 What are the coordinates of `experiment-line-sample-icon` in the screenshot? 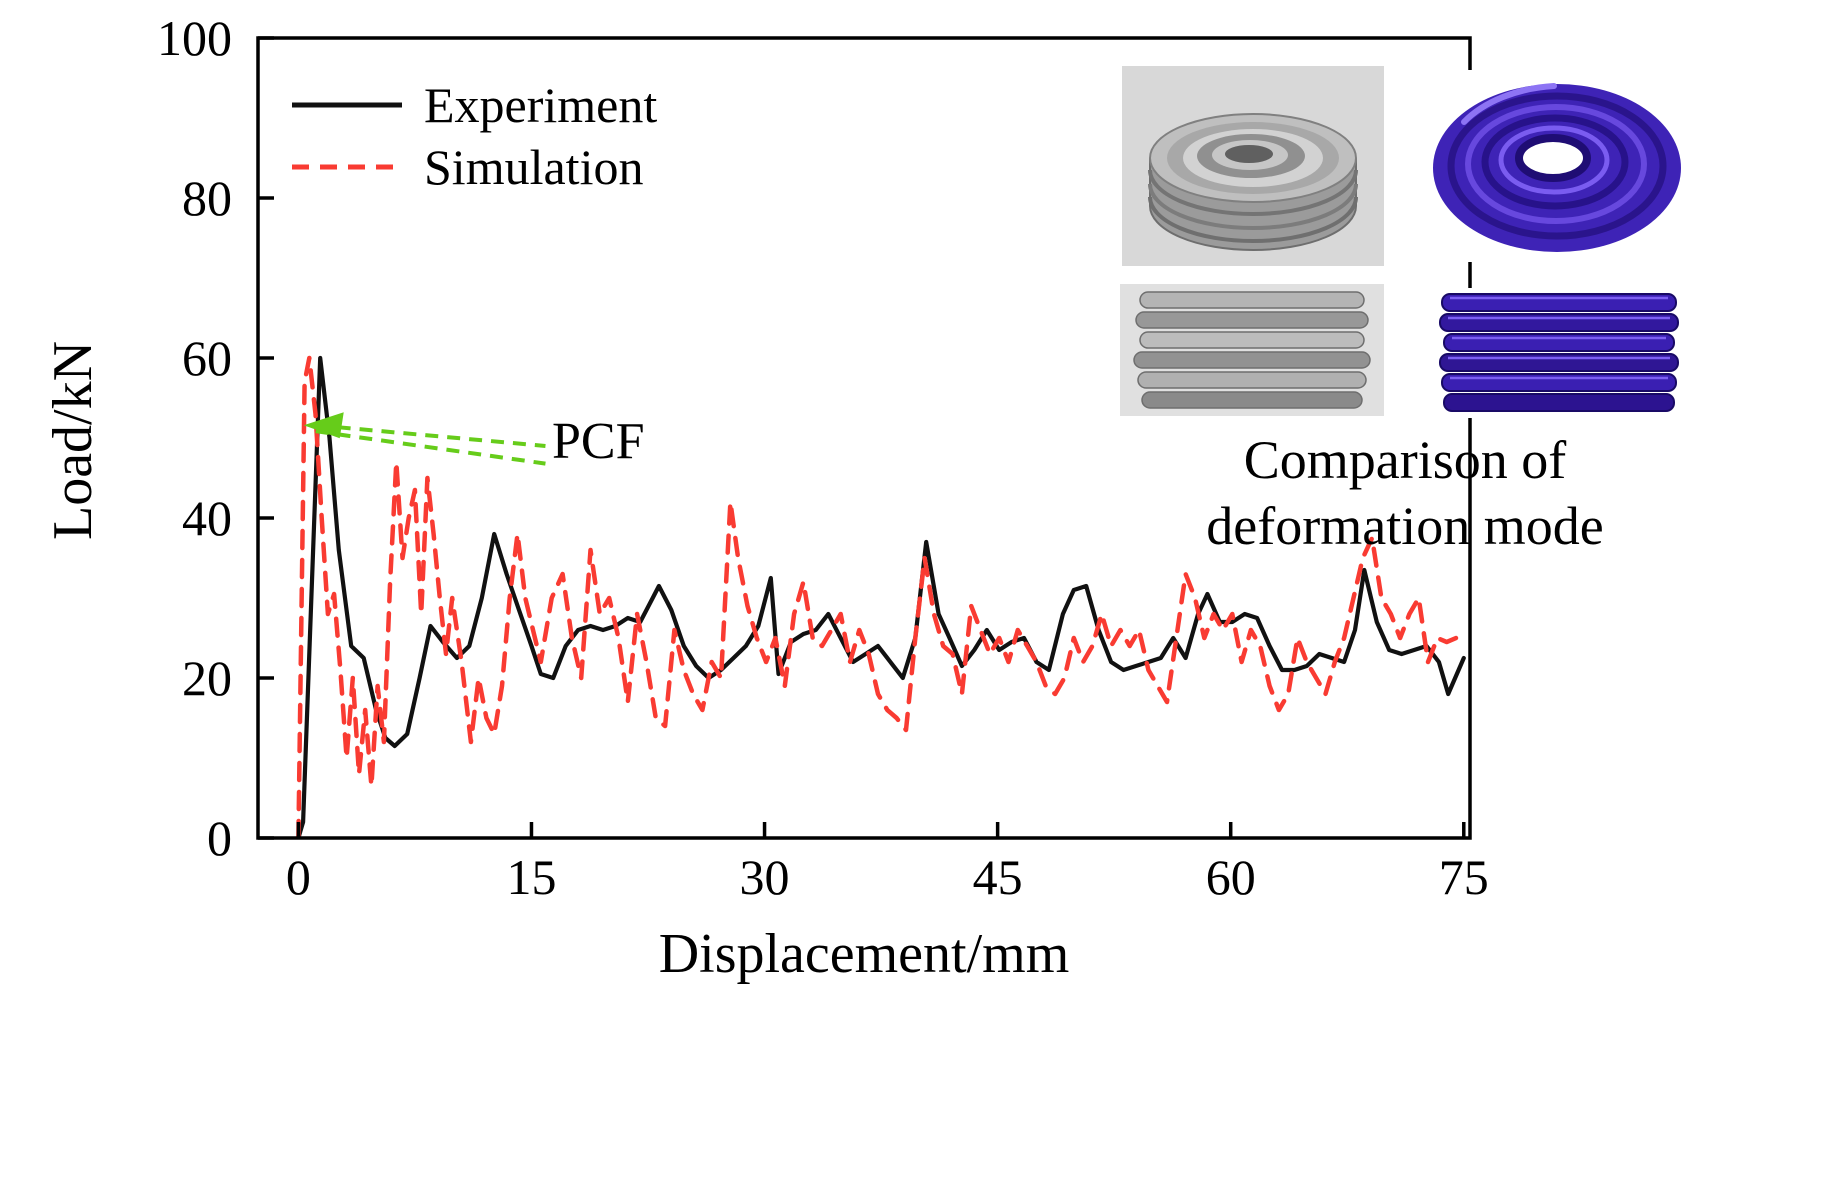 It's located at (347, 105).